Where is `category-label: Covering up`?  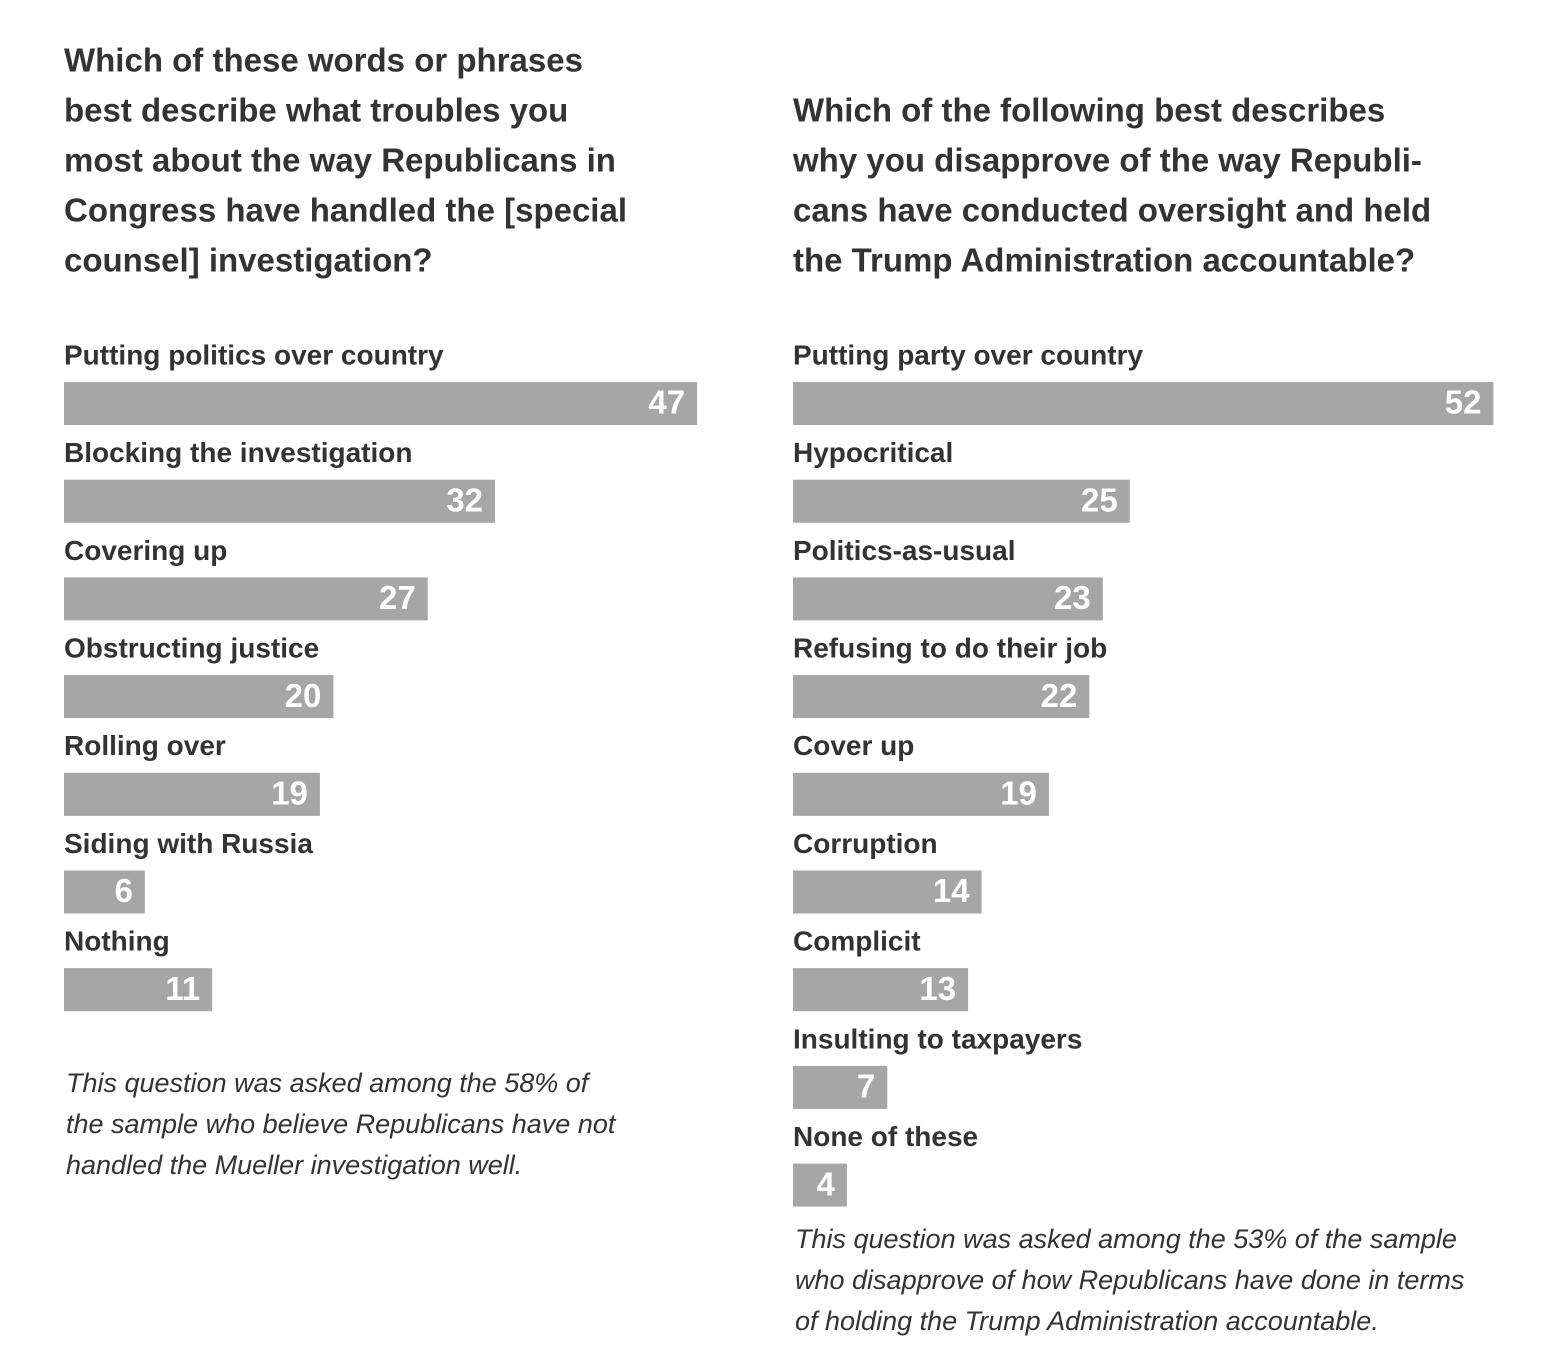
category-label: Covering up is located at coordinates (145, 550).